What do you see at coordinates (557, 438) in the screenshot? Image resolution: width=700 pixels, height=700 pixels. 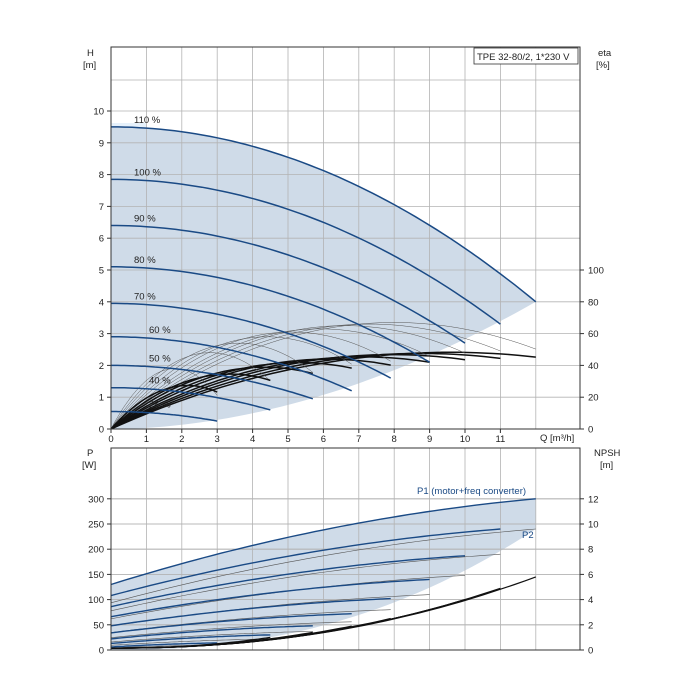 I see `flow-axis-label: Q [m³/h]` at bounding box center [557, 438].